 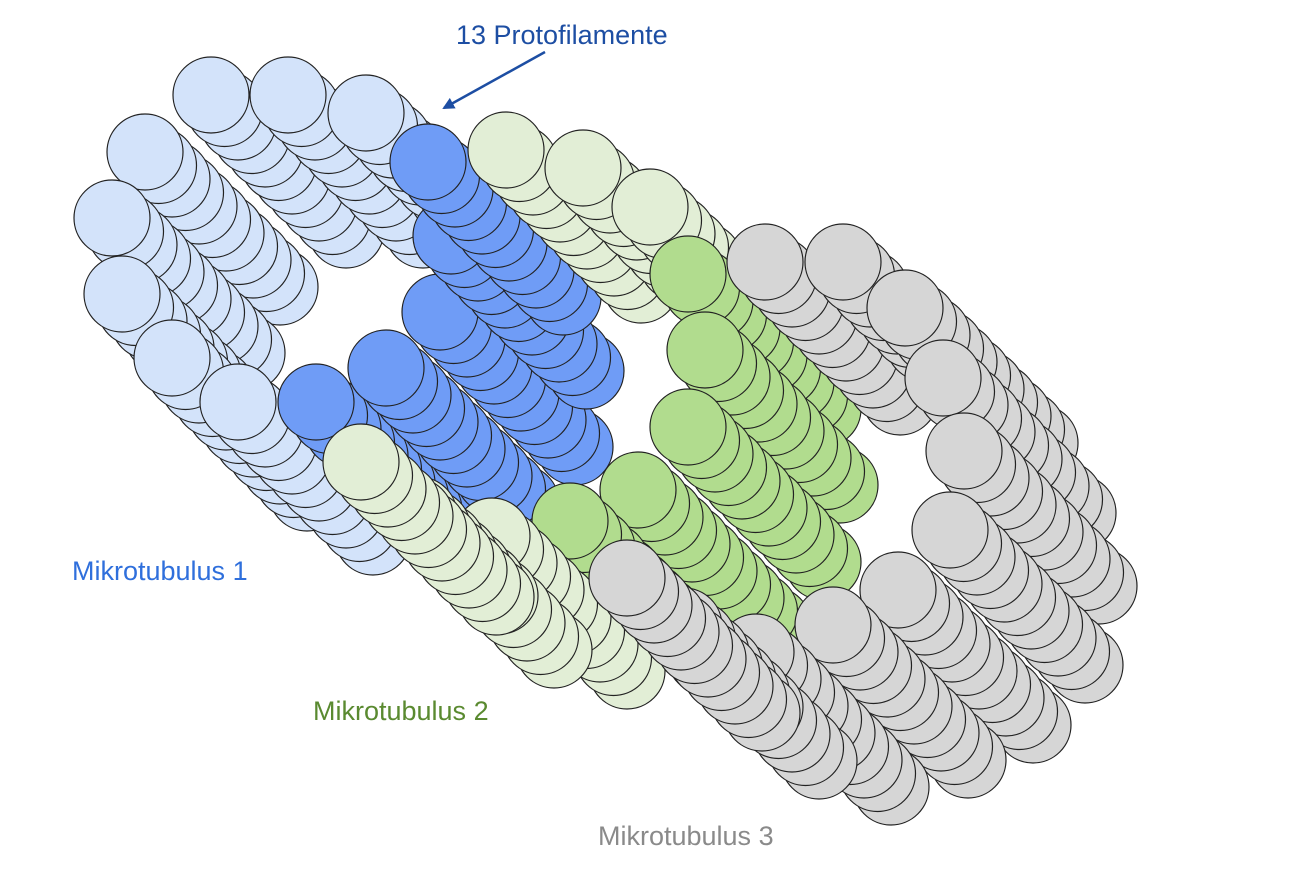 I want to click on protofilament-arrow, so click(x=494, y=80).